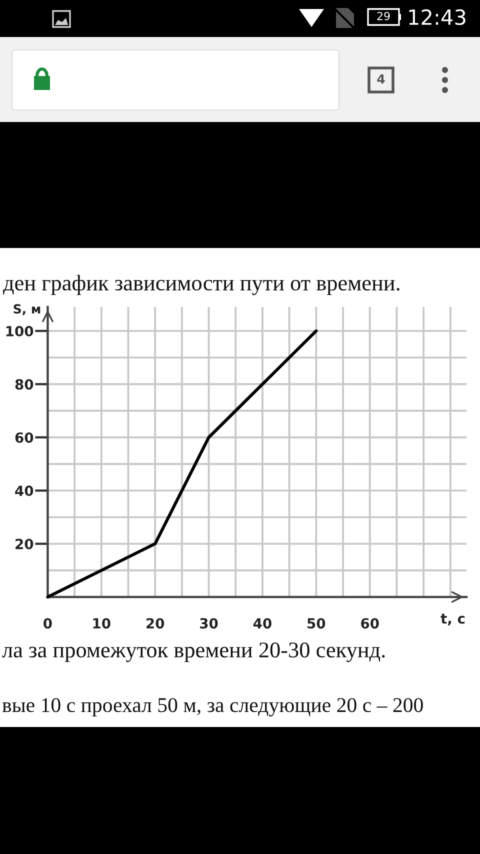  What do you see at coordinates (155, 623) in the screenshot?
I see `x-tick-label: 20` at bounding box center [155, 623].